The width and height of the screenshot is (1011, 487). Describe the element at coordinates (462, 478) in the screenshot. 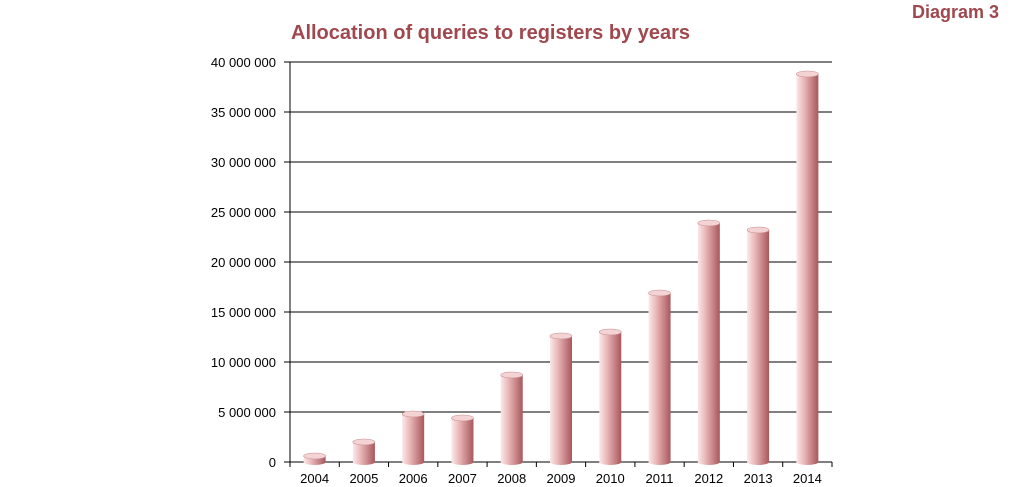

I see `x-tick-label: 2007` at that location.